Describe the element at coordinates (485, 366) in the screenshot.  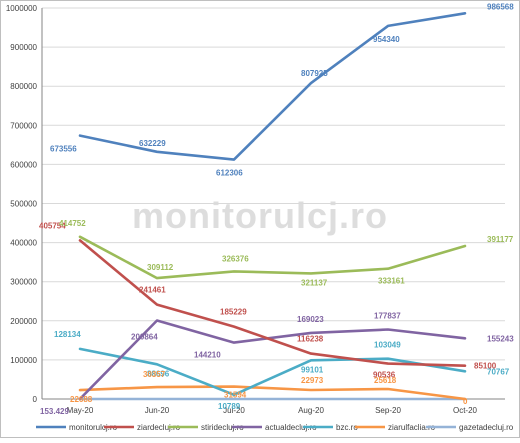
I see `data-label: 85100` at that location.